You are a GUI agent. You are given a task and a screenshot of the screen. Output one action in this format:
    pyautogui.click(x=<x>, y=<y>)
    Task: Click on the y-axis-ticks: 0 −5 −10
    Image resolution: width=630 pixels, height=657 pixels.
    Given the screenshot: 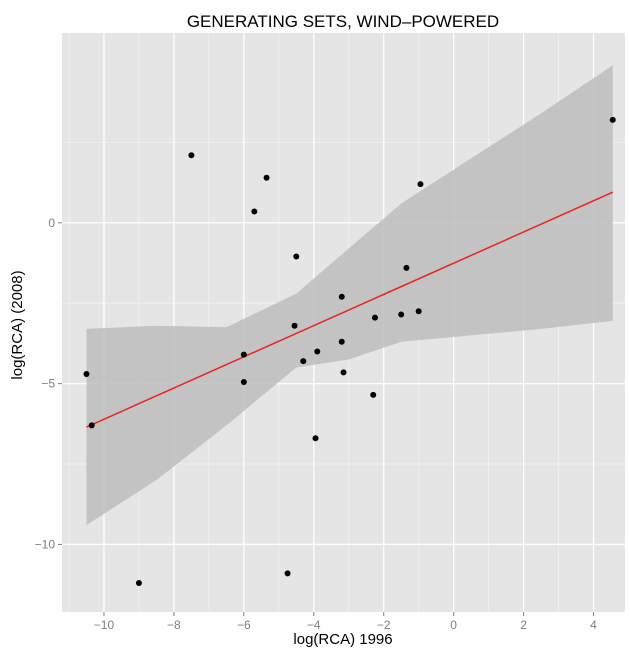 What is the action you would take?
    pyautogui.click(x=48, y=383)
    